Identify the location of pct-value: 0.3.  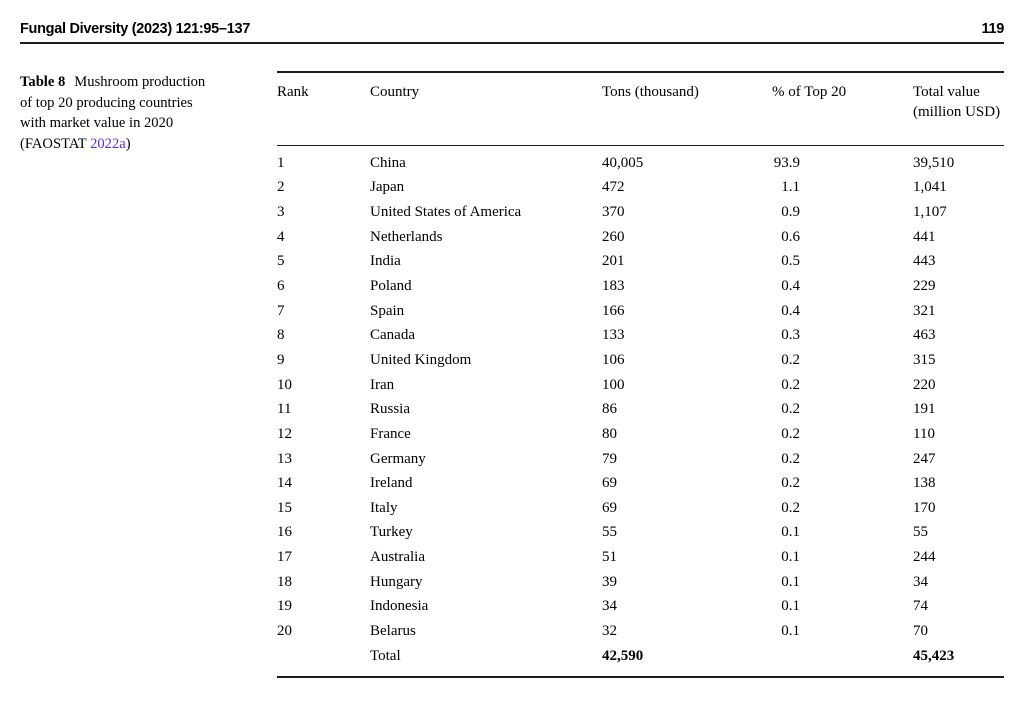
(790, 335).